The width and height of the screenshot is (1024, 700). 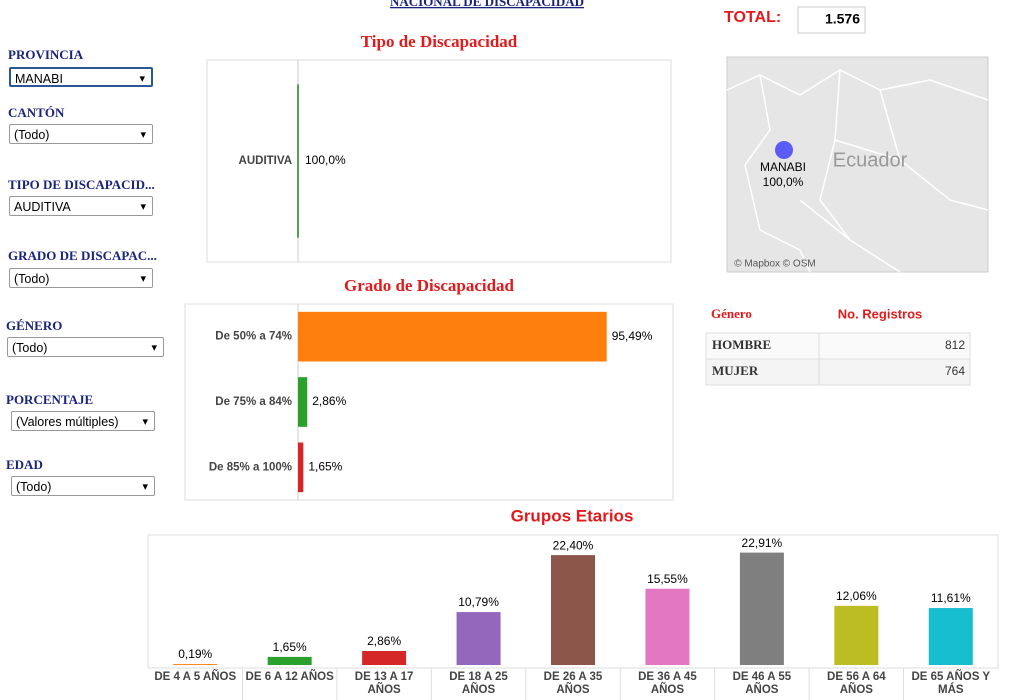 I want to click on filter-label: CANTÓN, so click(x=36, y=112).